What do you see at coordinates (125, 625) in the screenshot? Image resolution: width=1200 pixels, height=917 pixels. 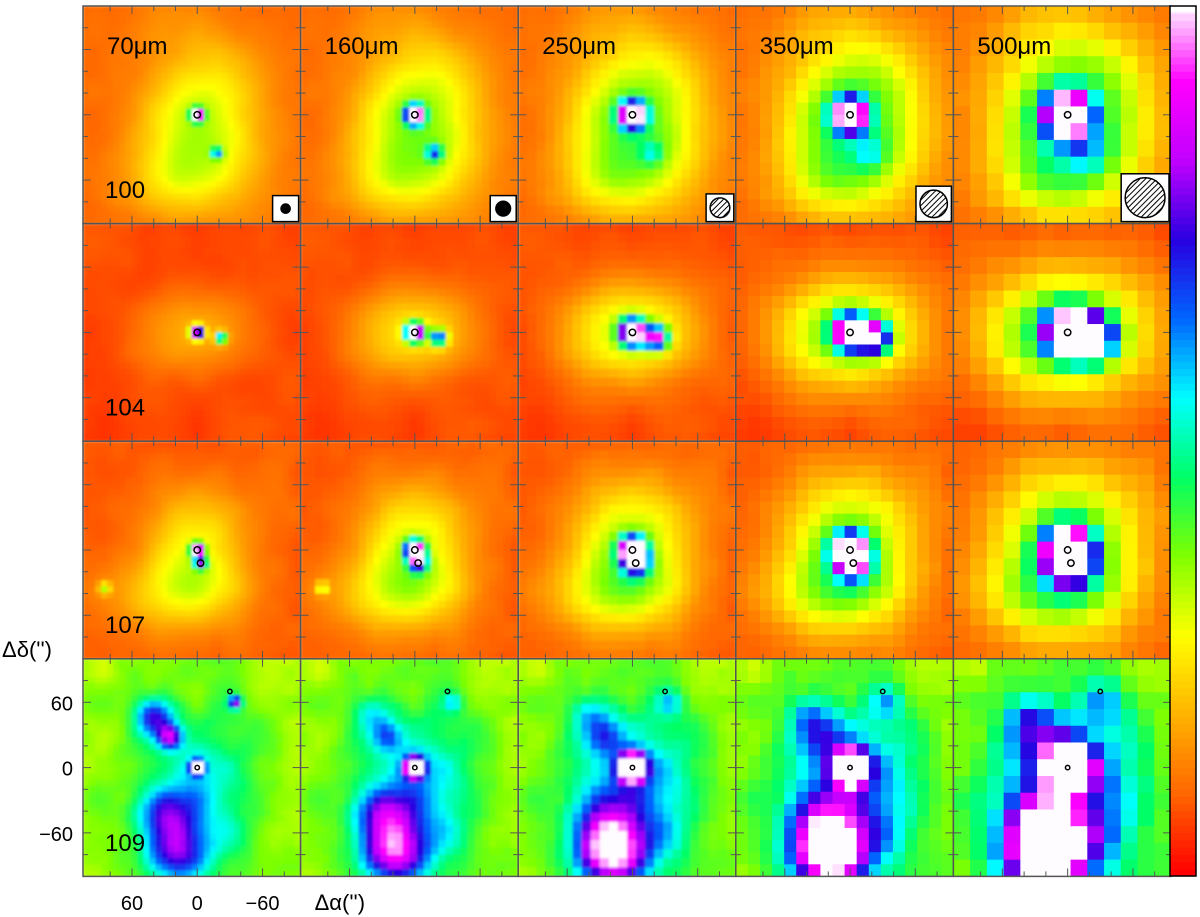 I see `source-label: 107` at bounding box center [125, 625].